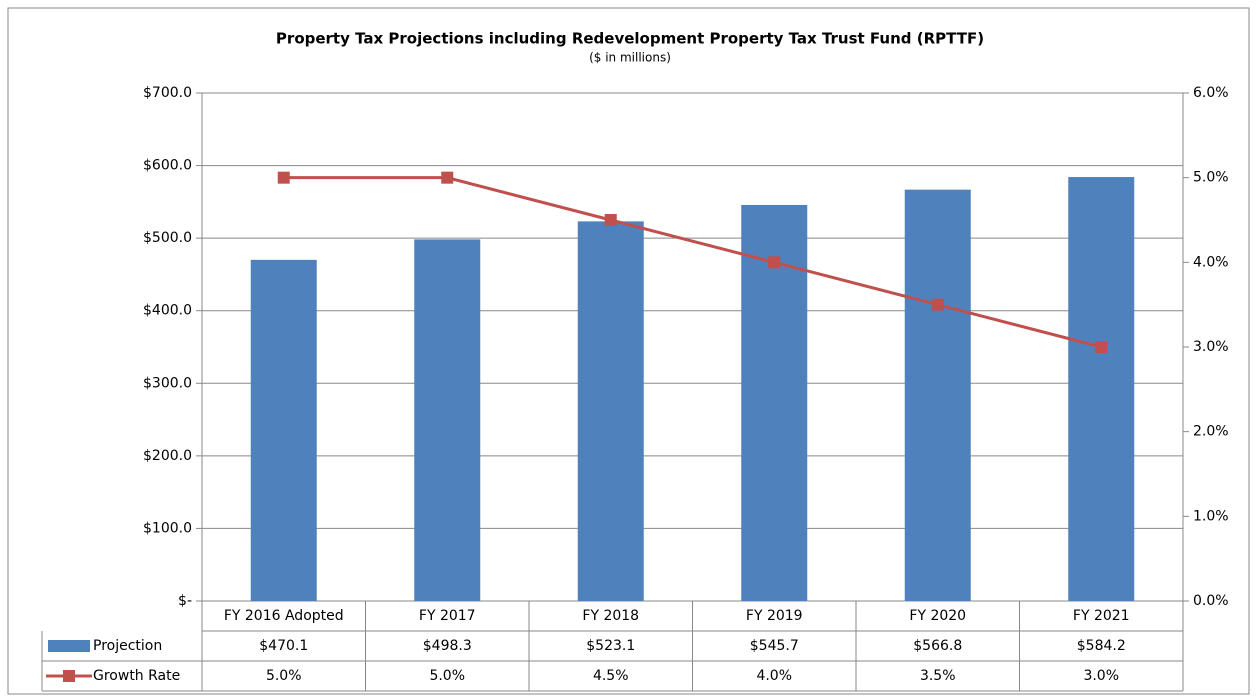  What do you see at coordinates (1211, 432) in the screenshot?
I see `y2-tick-label: 2.0%` at bounding box center [1211, 432].